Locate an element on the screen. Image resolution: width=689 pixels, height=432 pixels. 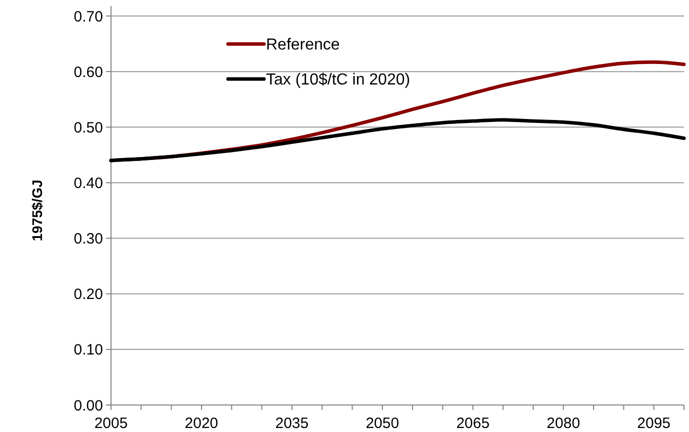
y-tick-label: 0.20 is located at coordinates (88, 295).